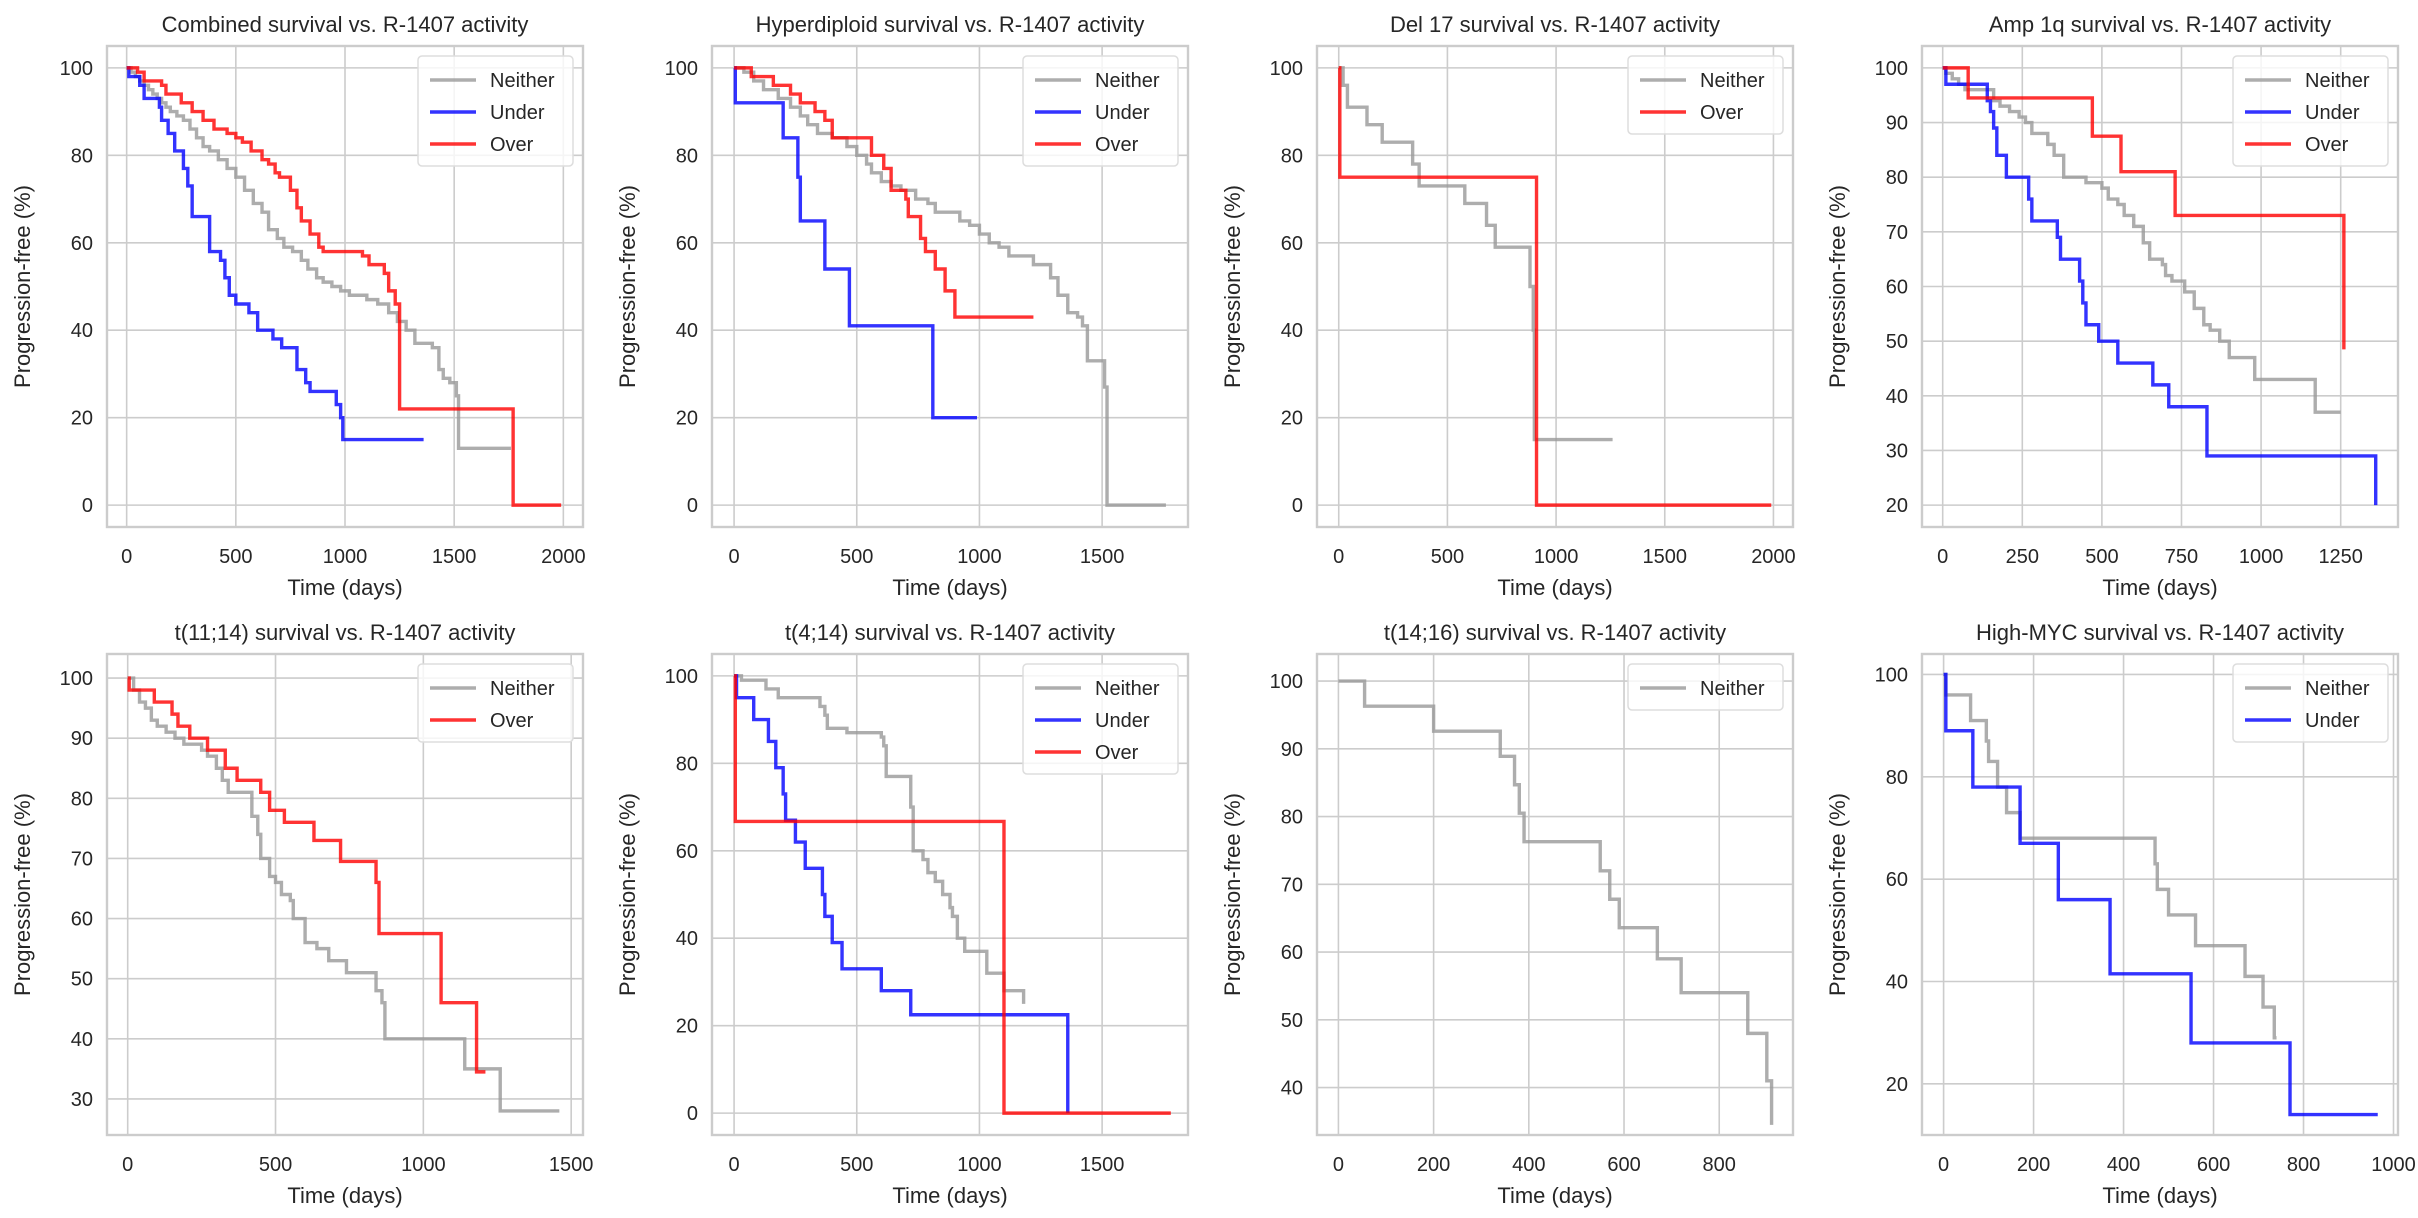 The width and height of the screenshot is (2418, 1218). Describe the element at coordinates (82, 859) in the screenshot. I see `y-tick-label: 70` at that location.